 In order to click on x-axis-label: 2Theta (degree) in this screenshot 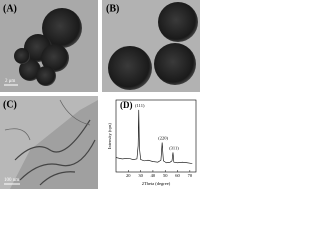, I will do `click(156, 183)`.